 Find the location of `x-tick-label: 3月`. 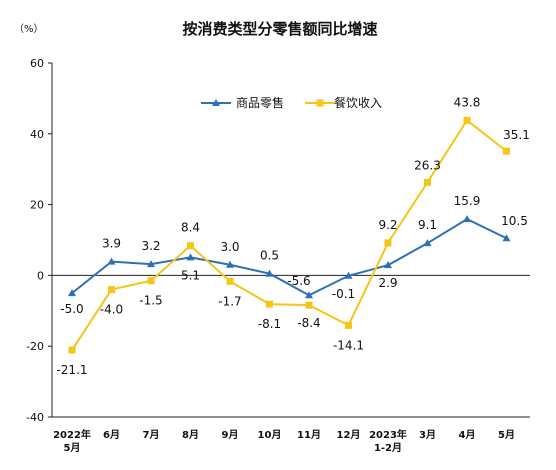

x-tick-label: 3月 is located at coordinates (427, 435).